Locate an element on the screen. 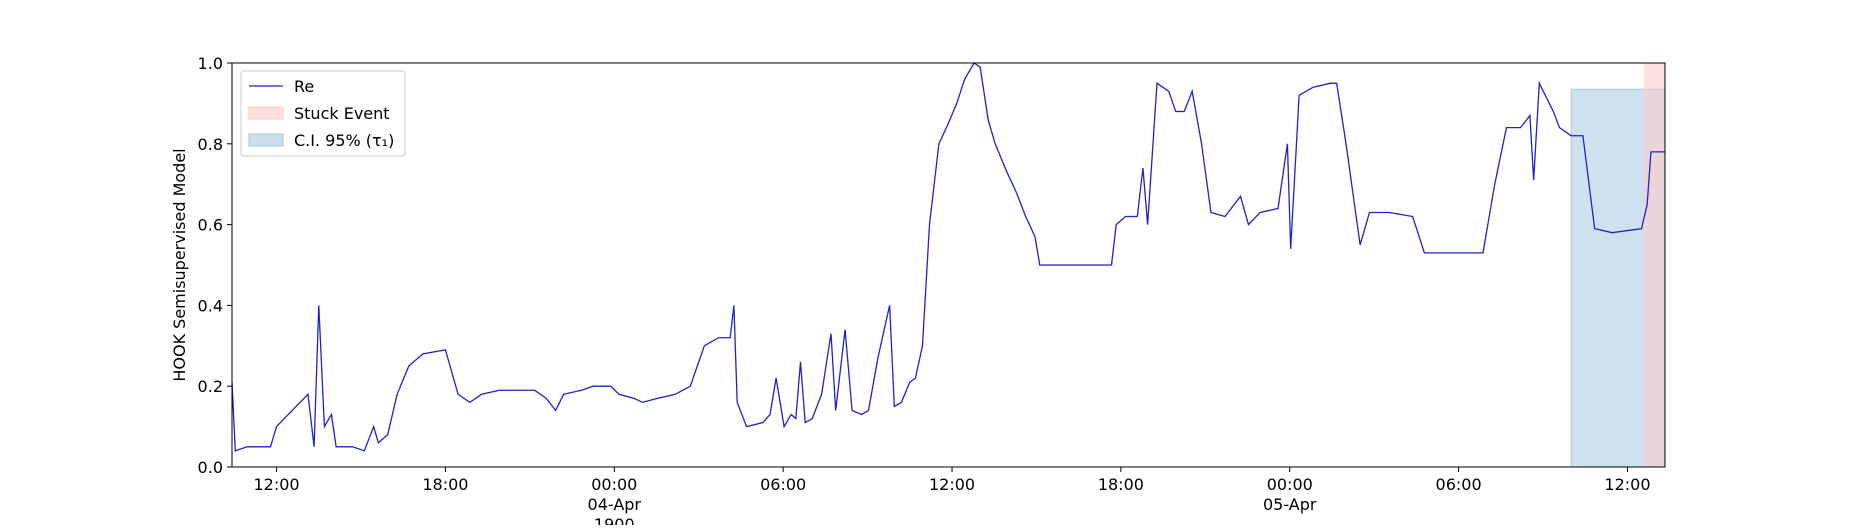 This screenshot has width=1850, height=529. y-tick-label: 0.2 is located at coordinates (210, 386).